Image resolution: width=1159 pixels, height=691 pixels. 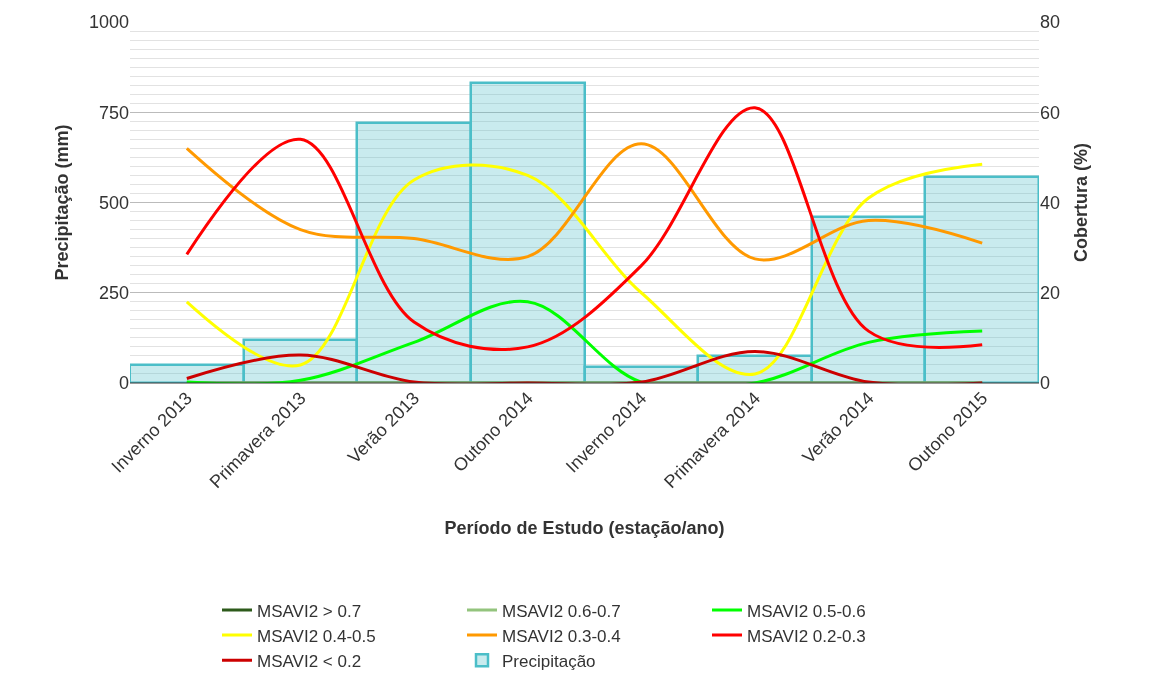 What do you see at coordinates (561, 636) in the screenshot?
I see `legend-label: MSAVI2 0.3-0.4` at bounding box center [561, 636].